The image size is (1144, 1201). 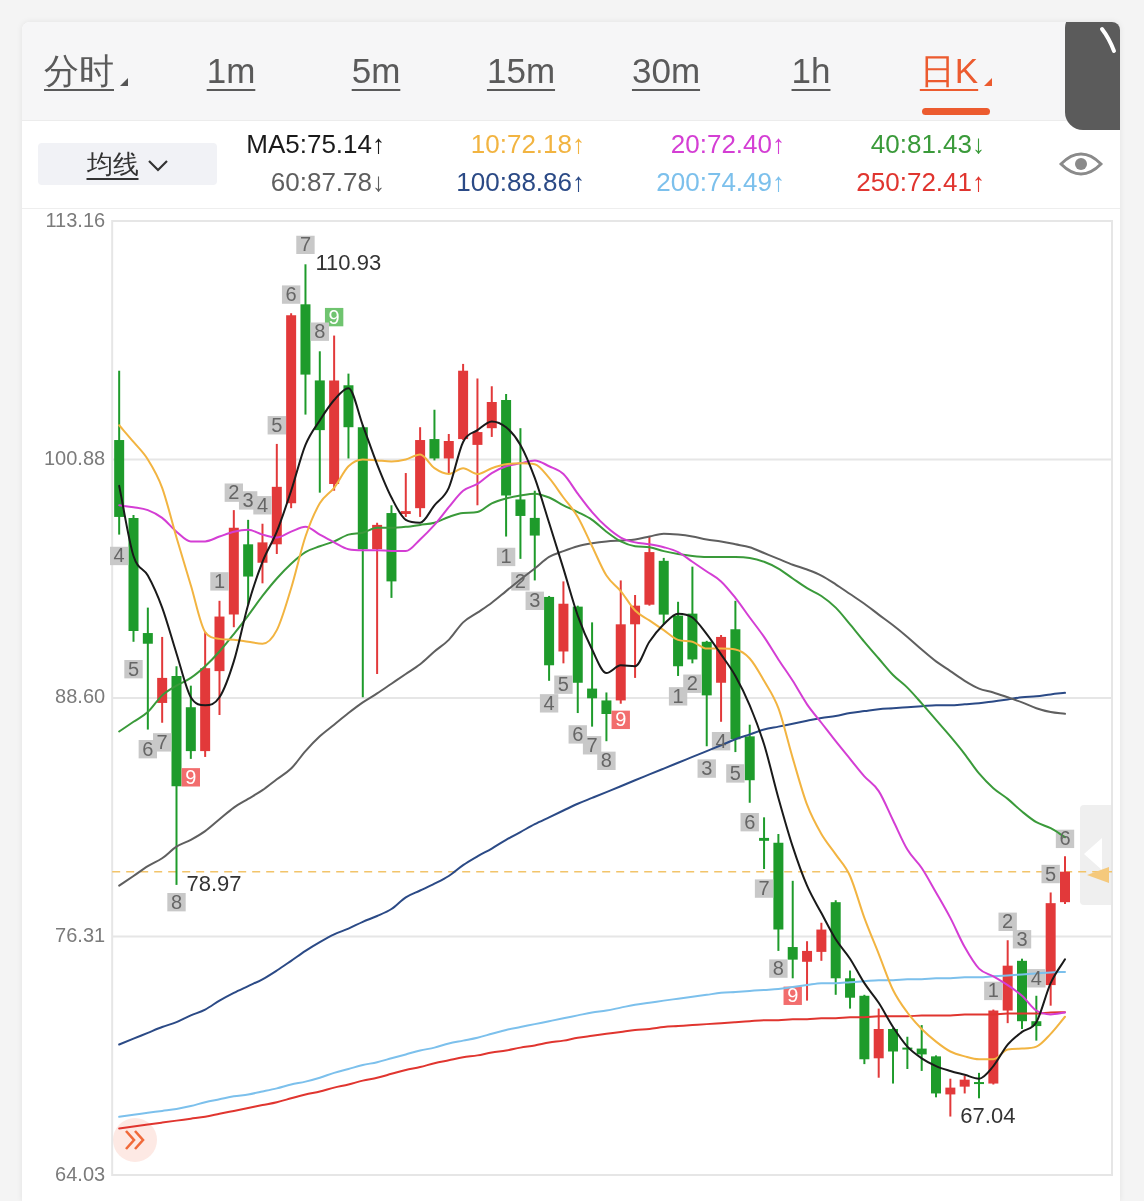 I want to click on text: 5m, so click(x=376, y=71).